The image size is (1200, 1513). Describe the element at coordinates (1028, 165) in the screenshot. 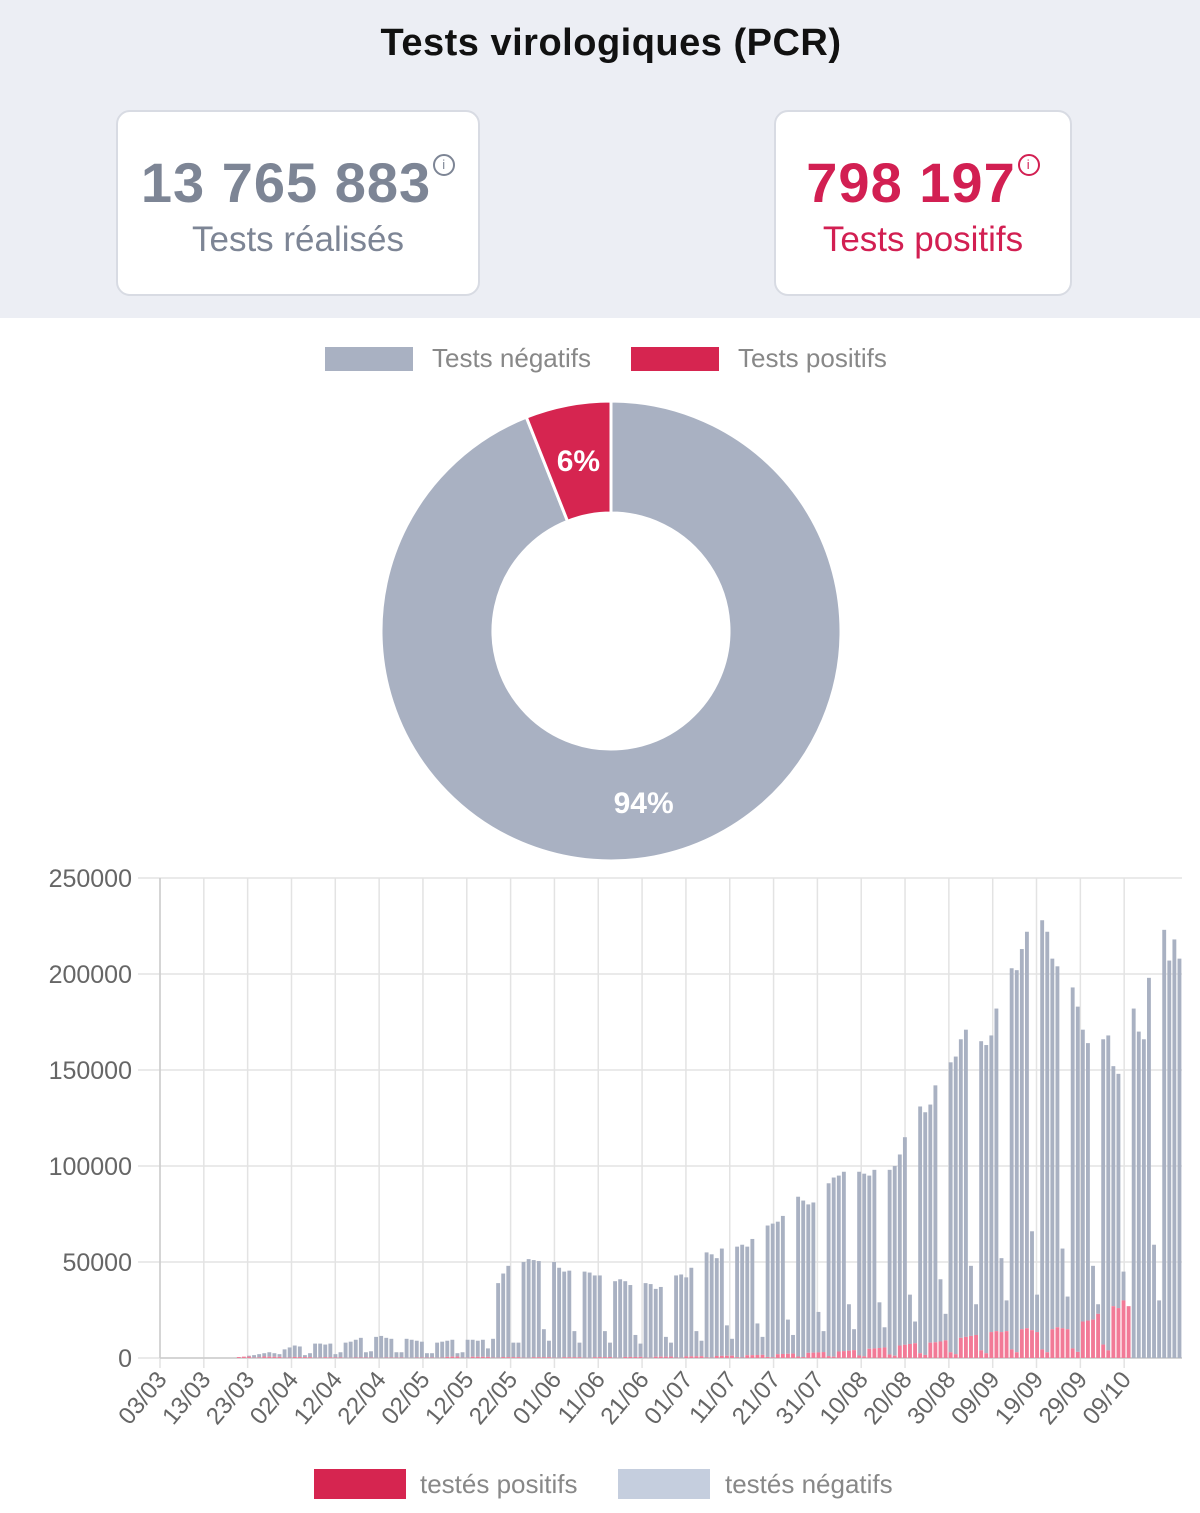

I see `info-icon: i` at that location.